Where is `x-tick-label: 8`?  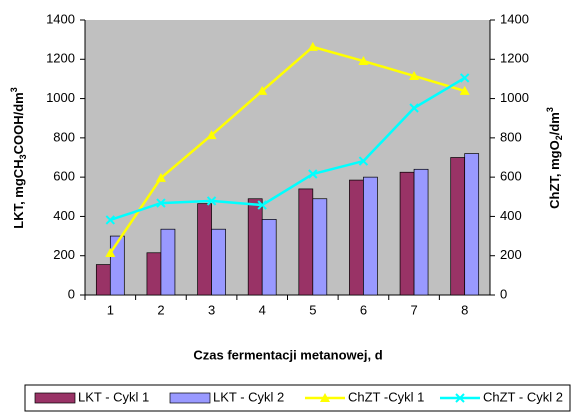 x-tick-label: 8 is located at coordinates (464, 309).